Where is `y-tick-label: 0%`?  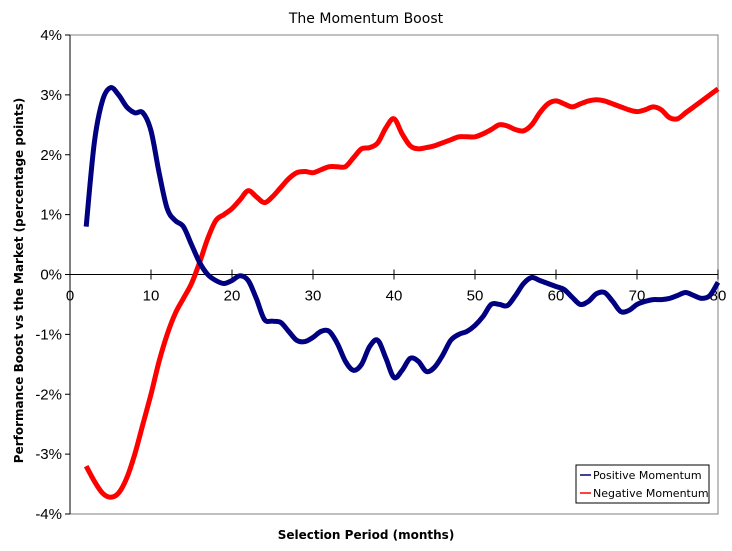 y-tick-label: 0% is located at coordinates (51, 275).